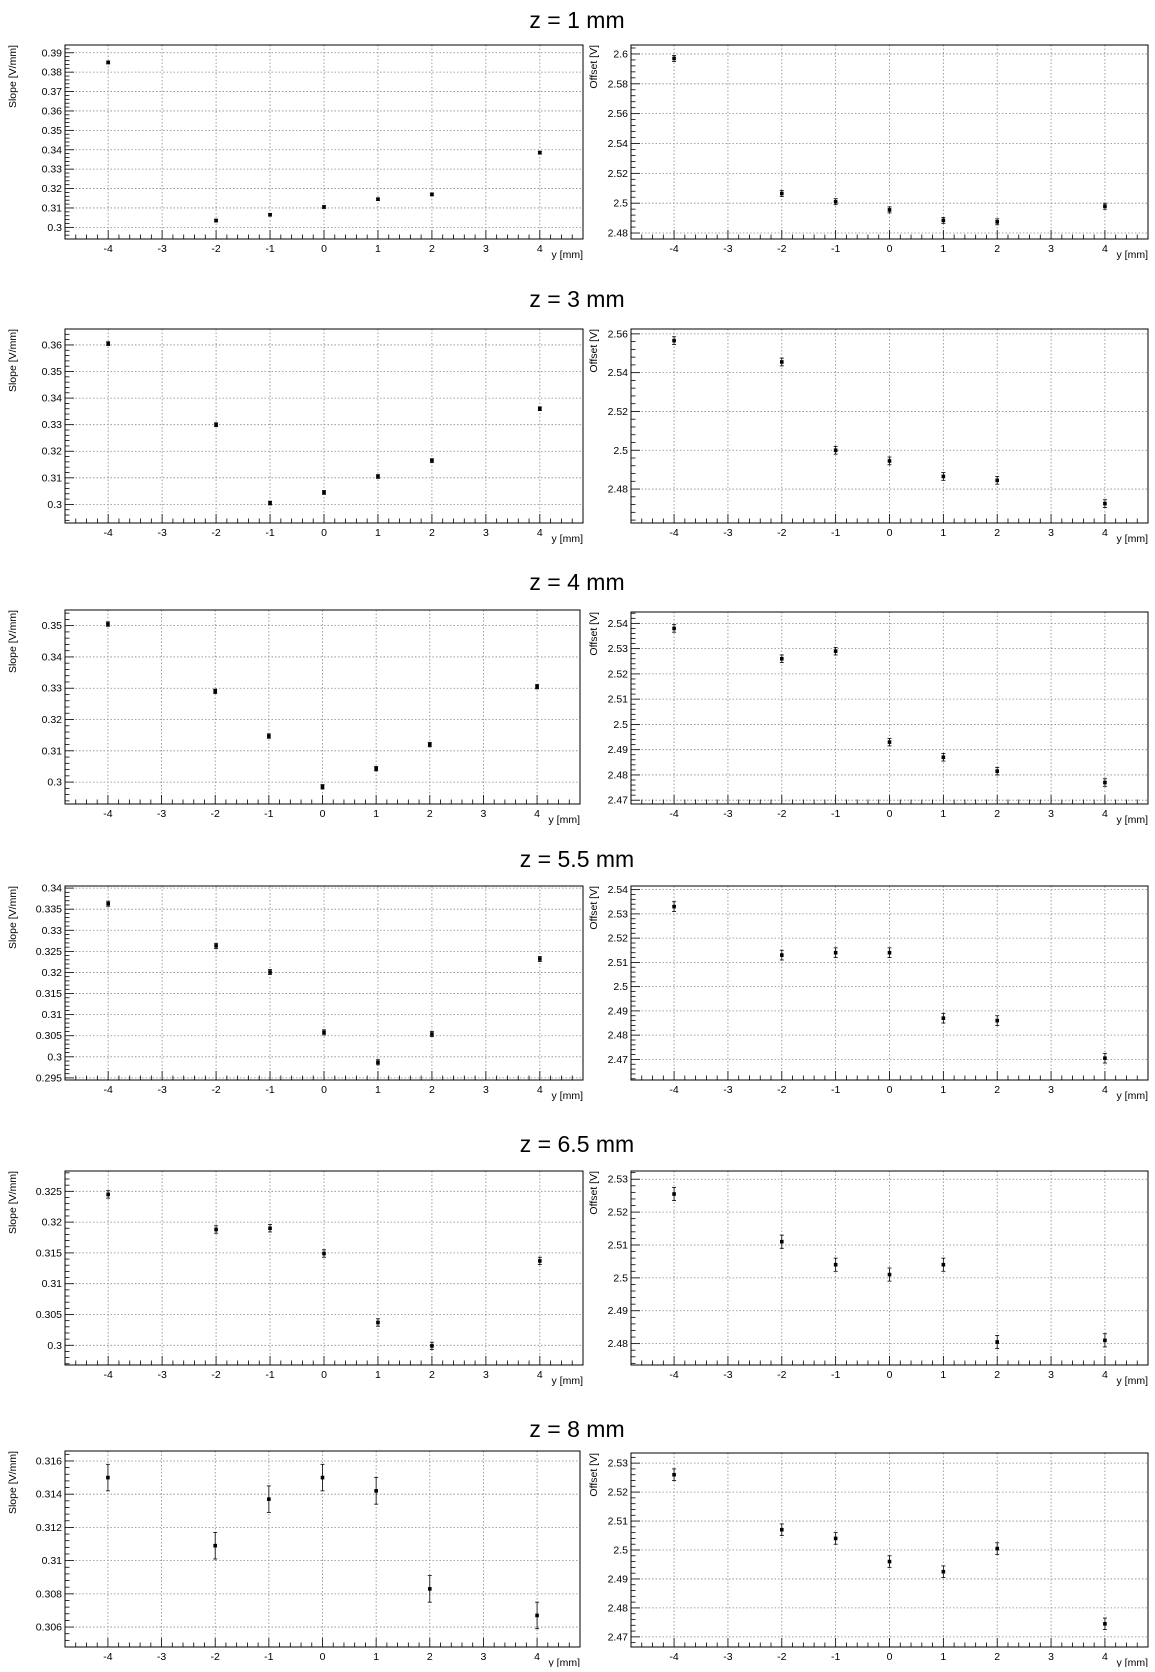 The height and width of the screenshot is (1672, 1155). What do you see at coordinates (618, 674) in the screenshot?
I see `y-tick-label: 2.52` at bounding box center [618, 674].